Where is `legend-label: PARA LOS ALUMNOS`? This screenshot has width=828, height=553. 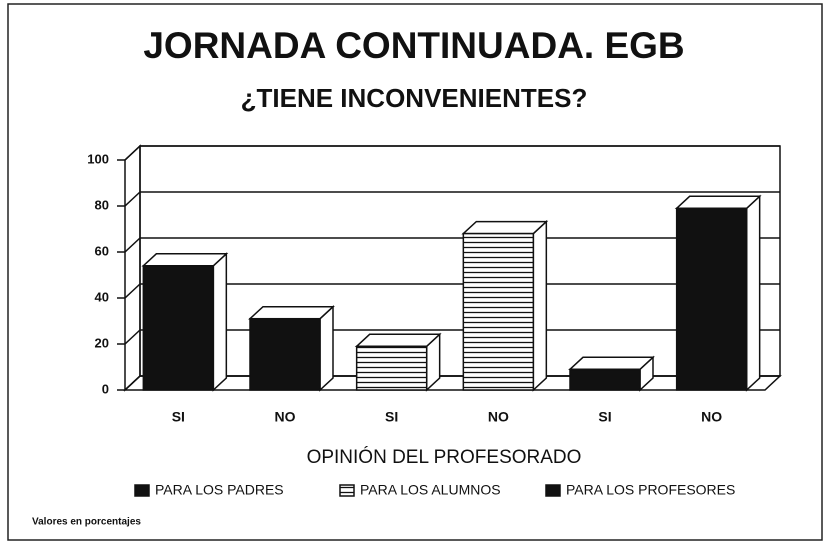 legend-label: PARA LOS ALUMNOS is located at coordinates (430, 490).